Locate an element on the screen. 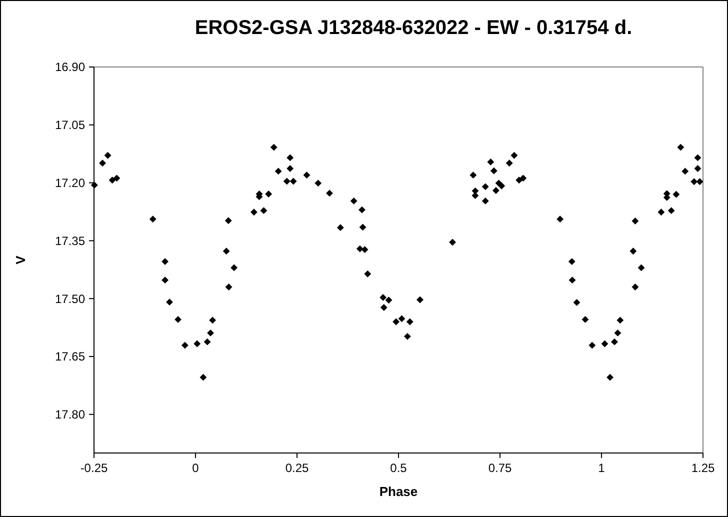 This screenshot has width=728, height=517. y-tick-label: 17.20 is located at coordinates (70, 183).